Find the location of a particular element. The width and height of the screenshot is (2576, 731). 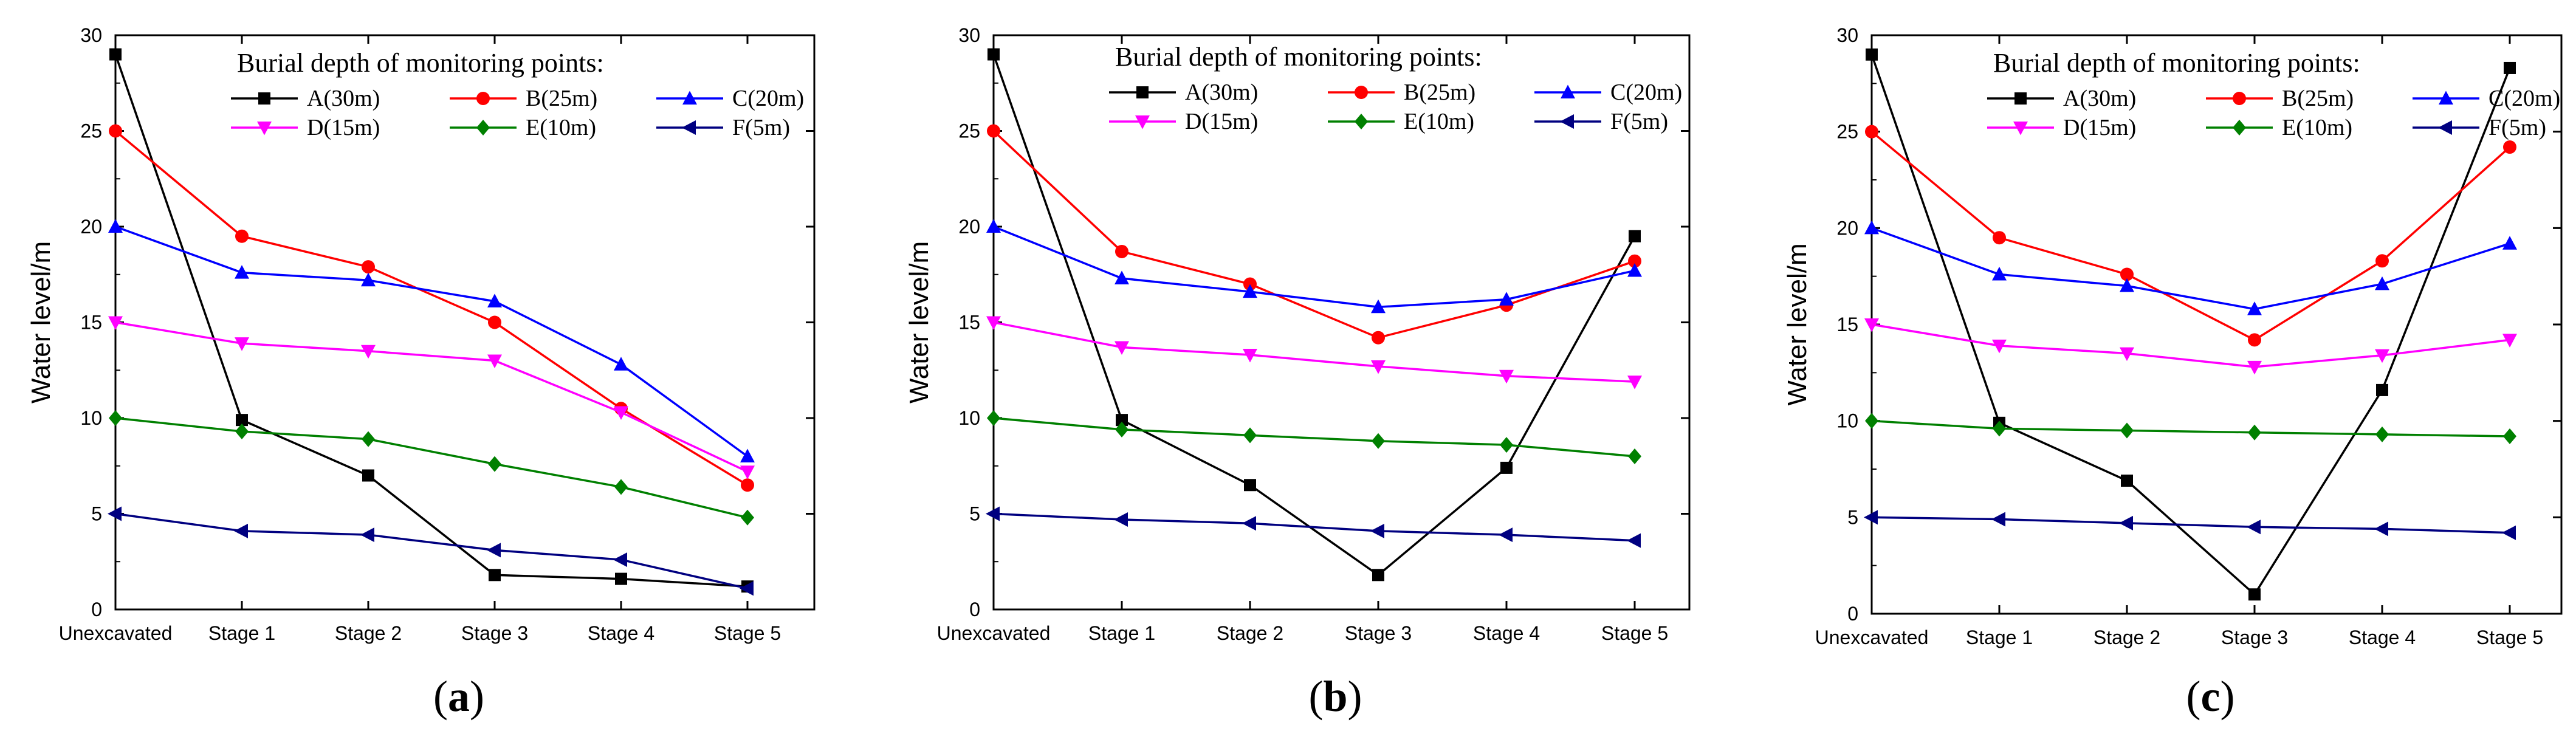

y-tick-label: 25 is located at coordinates (969, 131).